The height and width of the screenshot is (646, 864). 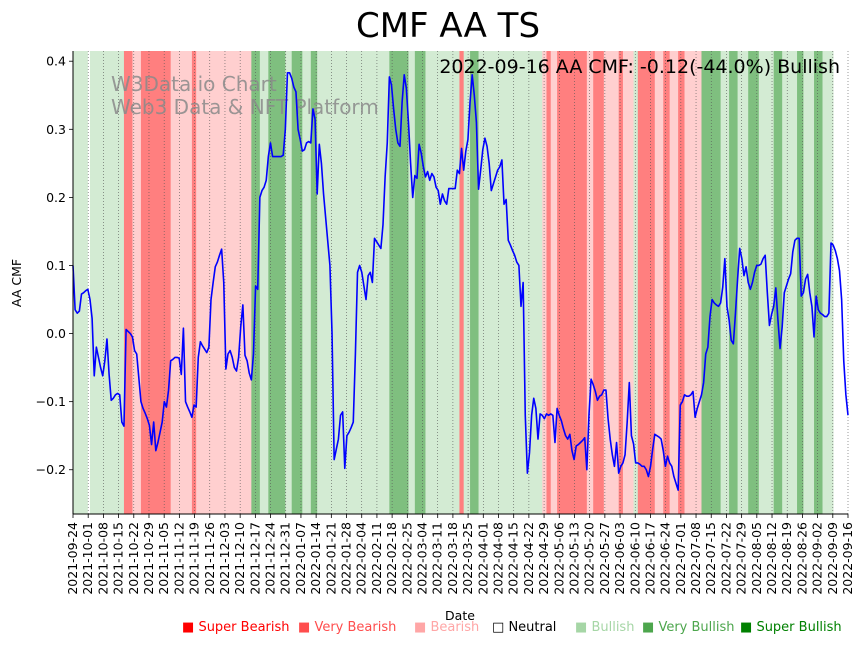 I want to click on x-tick-label: 2022-07-08, so click(x=695, y=558).